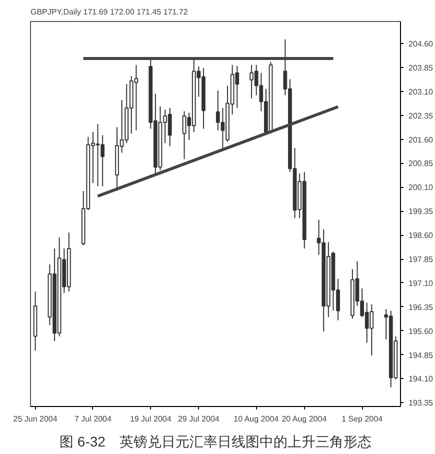  What do you see at coordinates (305, 419) in the screenshot?
I see `x-tick-label: 20 Aug 2004` at bounding box center [305, 419].